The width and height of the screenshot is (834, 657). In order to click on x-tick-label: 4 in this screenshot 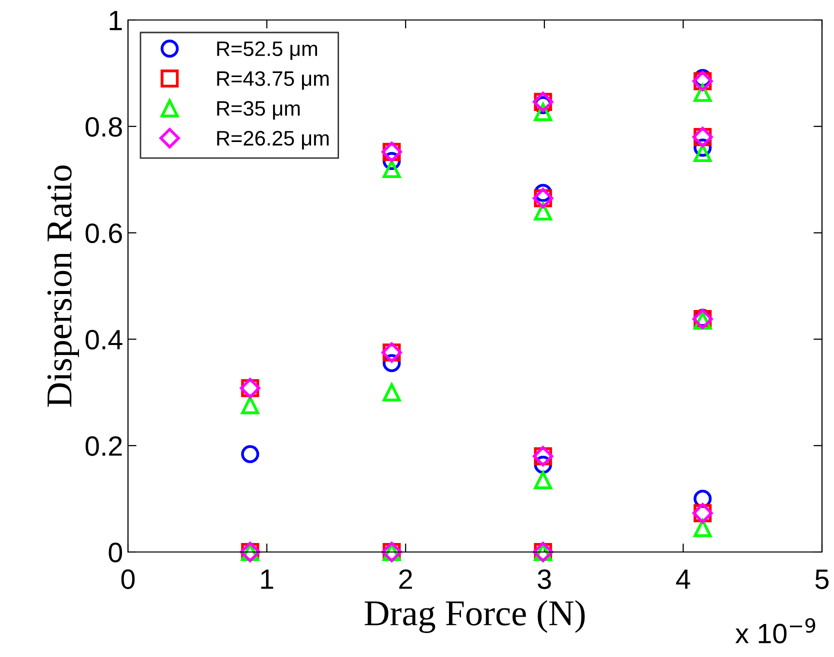, I will do `click(683, 579)`.